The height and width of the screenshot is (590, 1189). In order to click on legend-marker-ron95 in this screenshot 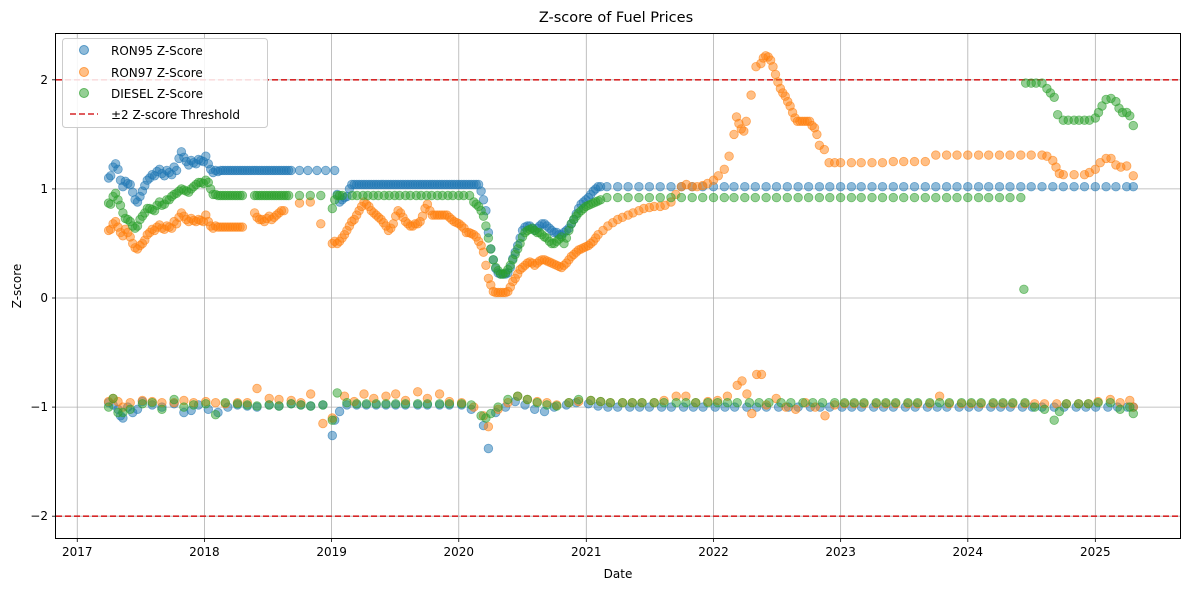, I will do `click(84, 50)`.